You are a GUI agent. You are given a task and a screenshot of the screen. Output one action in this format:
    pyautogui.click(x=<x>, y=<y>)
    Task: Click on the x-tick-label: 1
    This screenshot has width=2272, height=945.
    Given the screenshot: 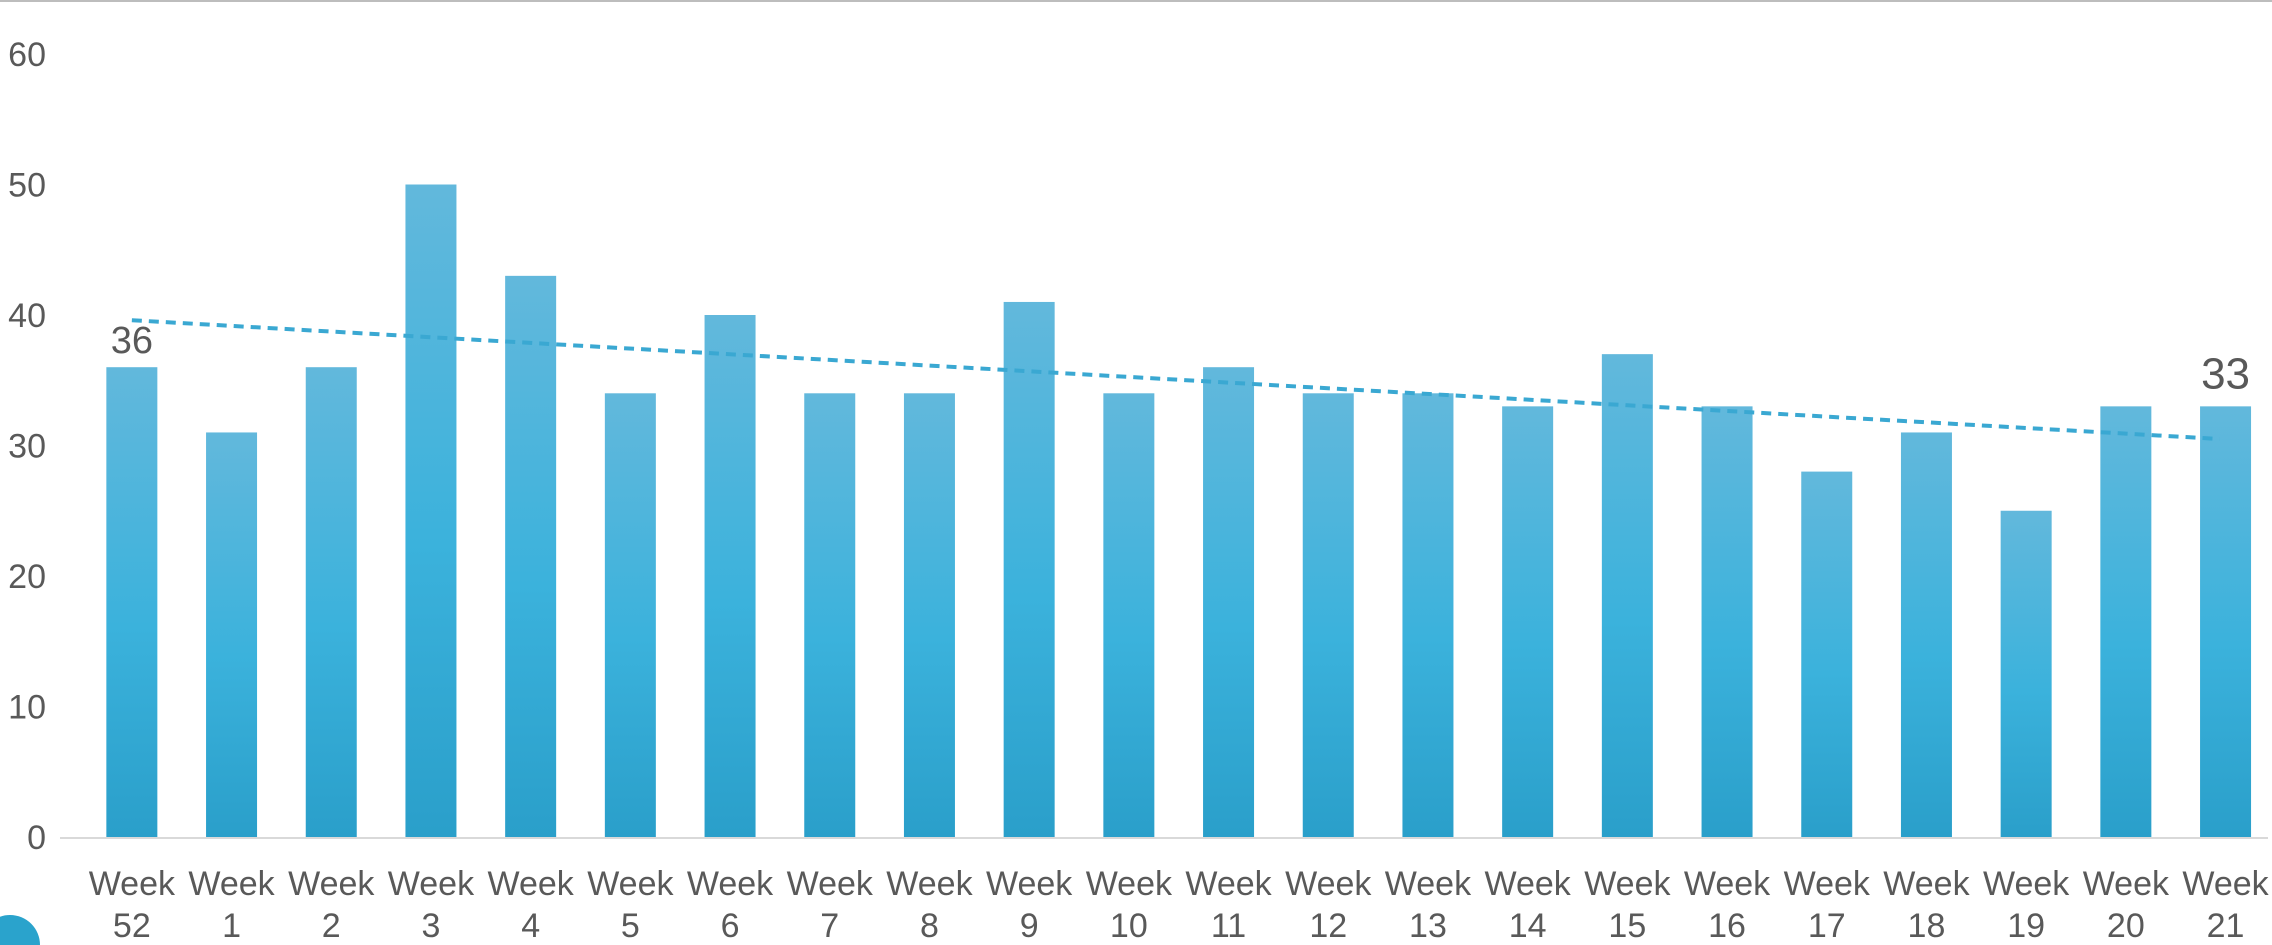 What is the action you would take?
    pyautogui.click(x=231, y=926)
    